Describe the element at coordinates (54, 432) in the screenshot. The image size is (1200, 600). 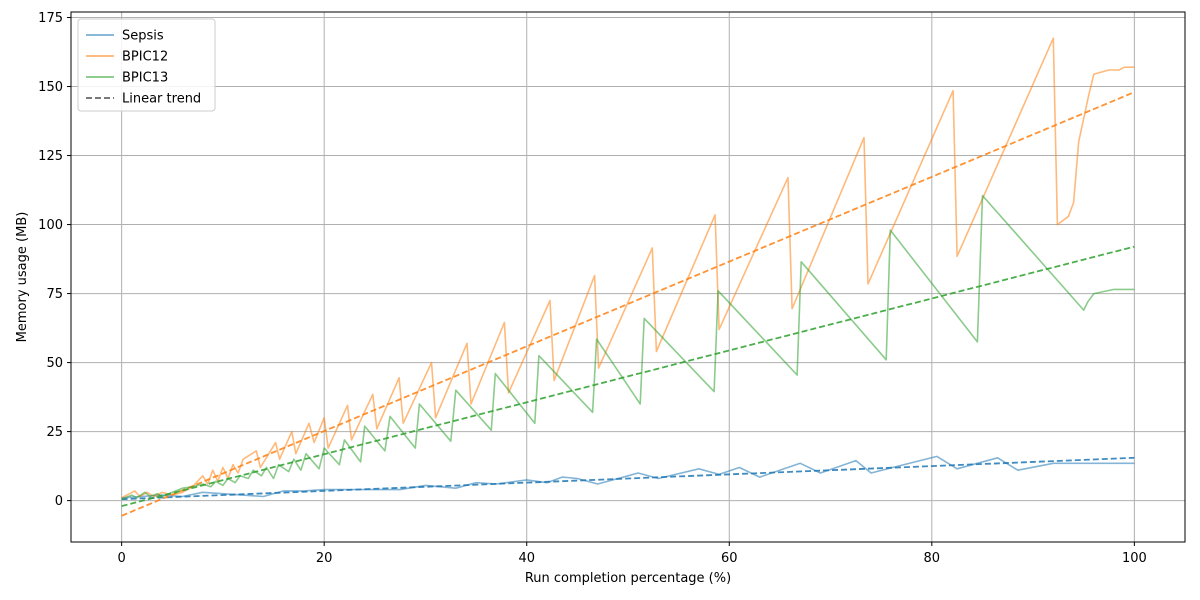
I see `y-tick-label: 25` at that location.